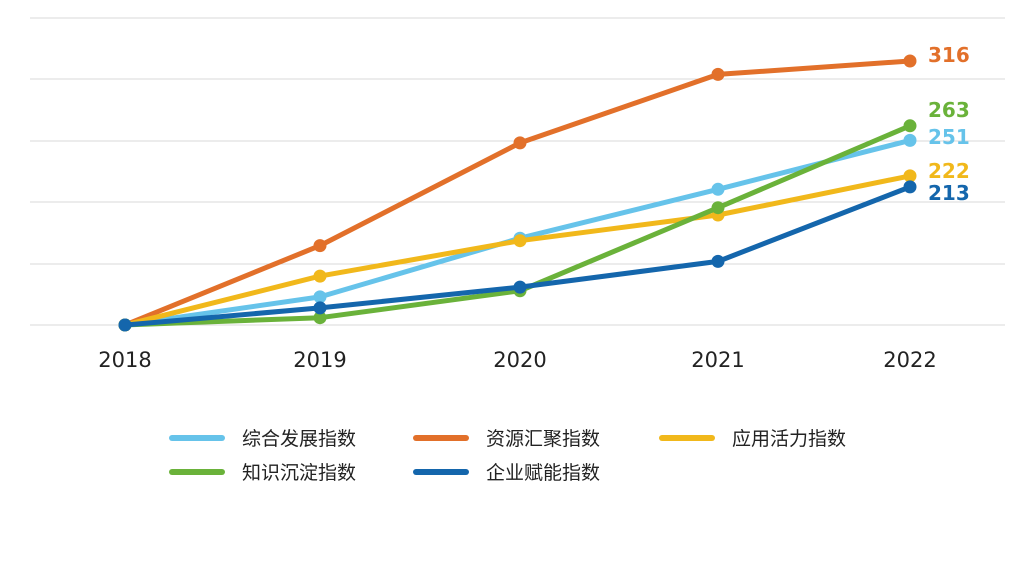 The width and height of the screenshot is (1024, 571). Describe the element at coordinates (543, 439) in the screenshot. I see `legend-label: 资源汇聚指数` at that location.